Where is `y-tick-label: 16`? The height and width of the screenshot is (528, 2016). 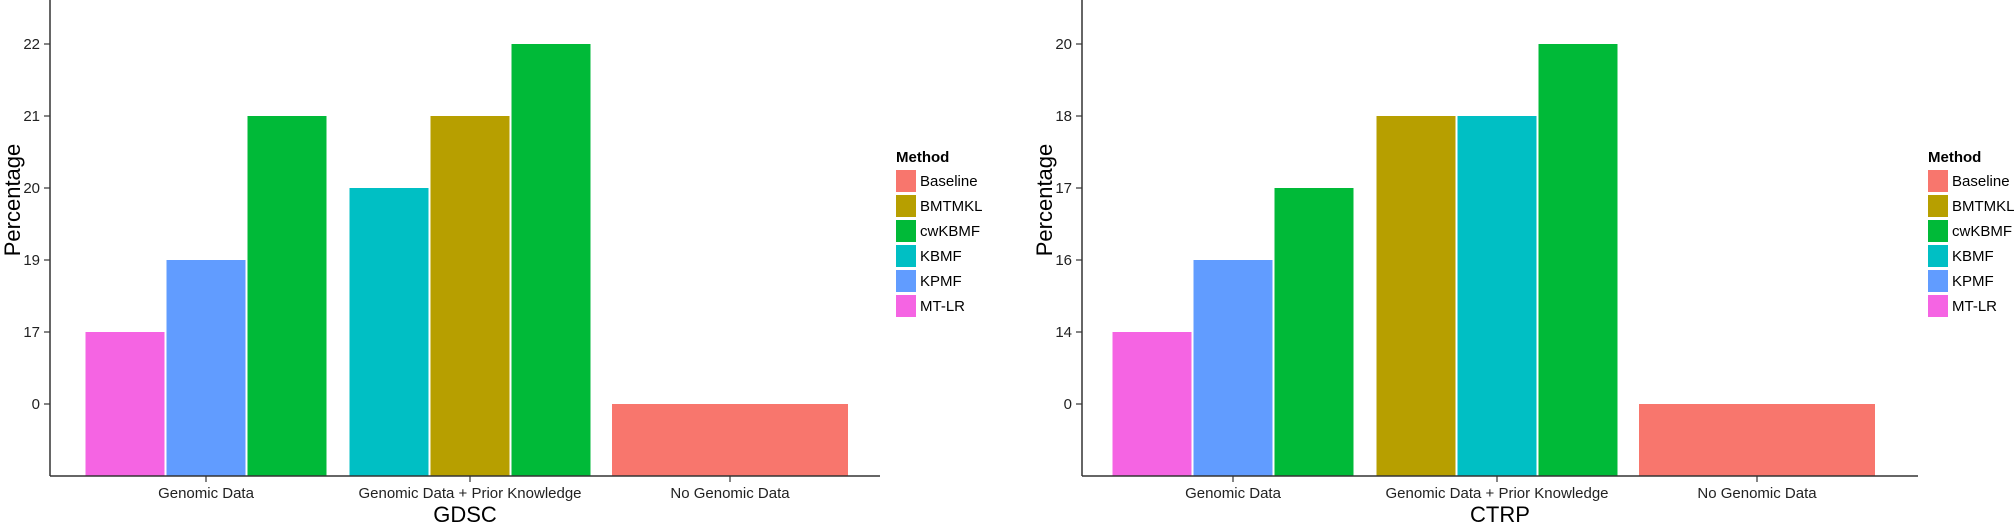
y-tick-label: 16 is located at coordinates (1063, 260).